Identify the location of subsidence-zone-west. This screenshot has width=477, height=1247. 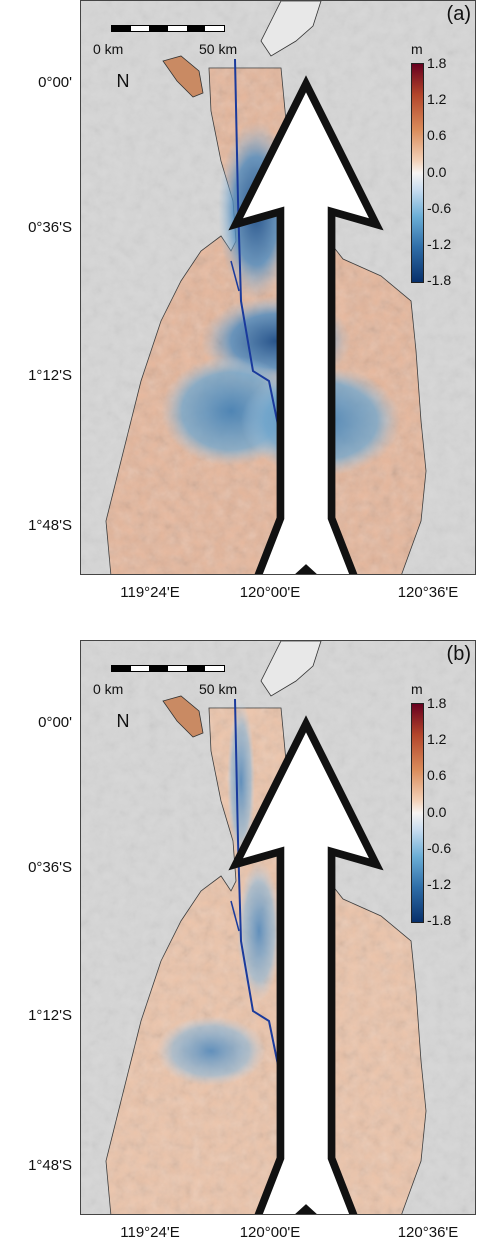
(211, 1051).